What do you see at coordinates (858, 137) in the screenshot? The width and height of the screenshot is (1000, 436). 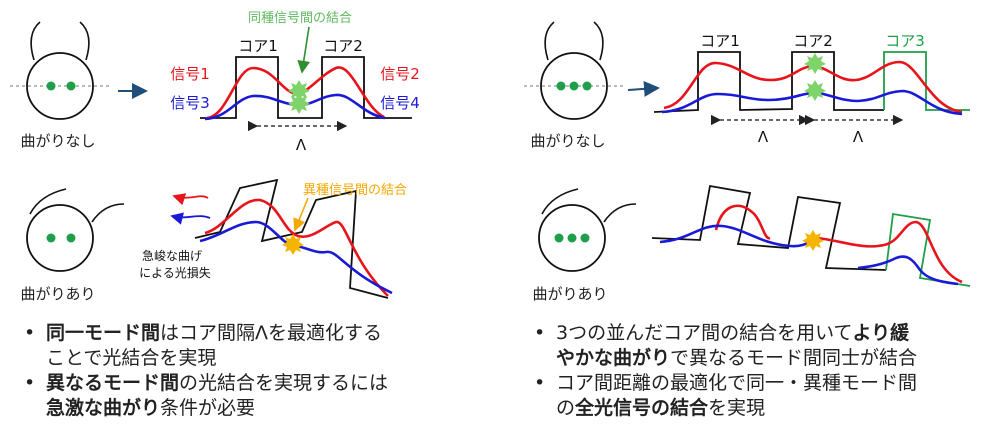 I see `lambda-label-right-2: Λ` at bounding box center [858, 137].